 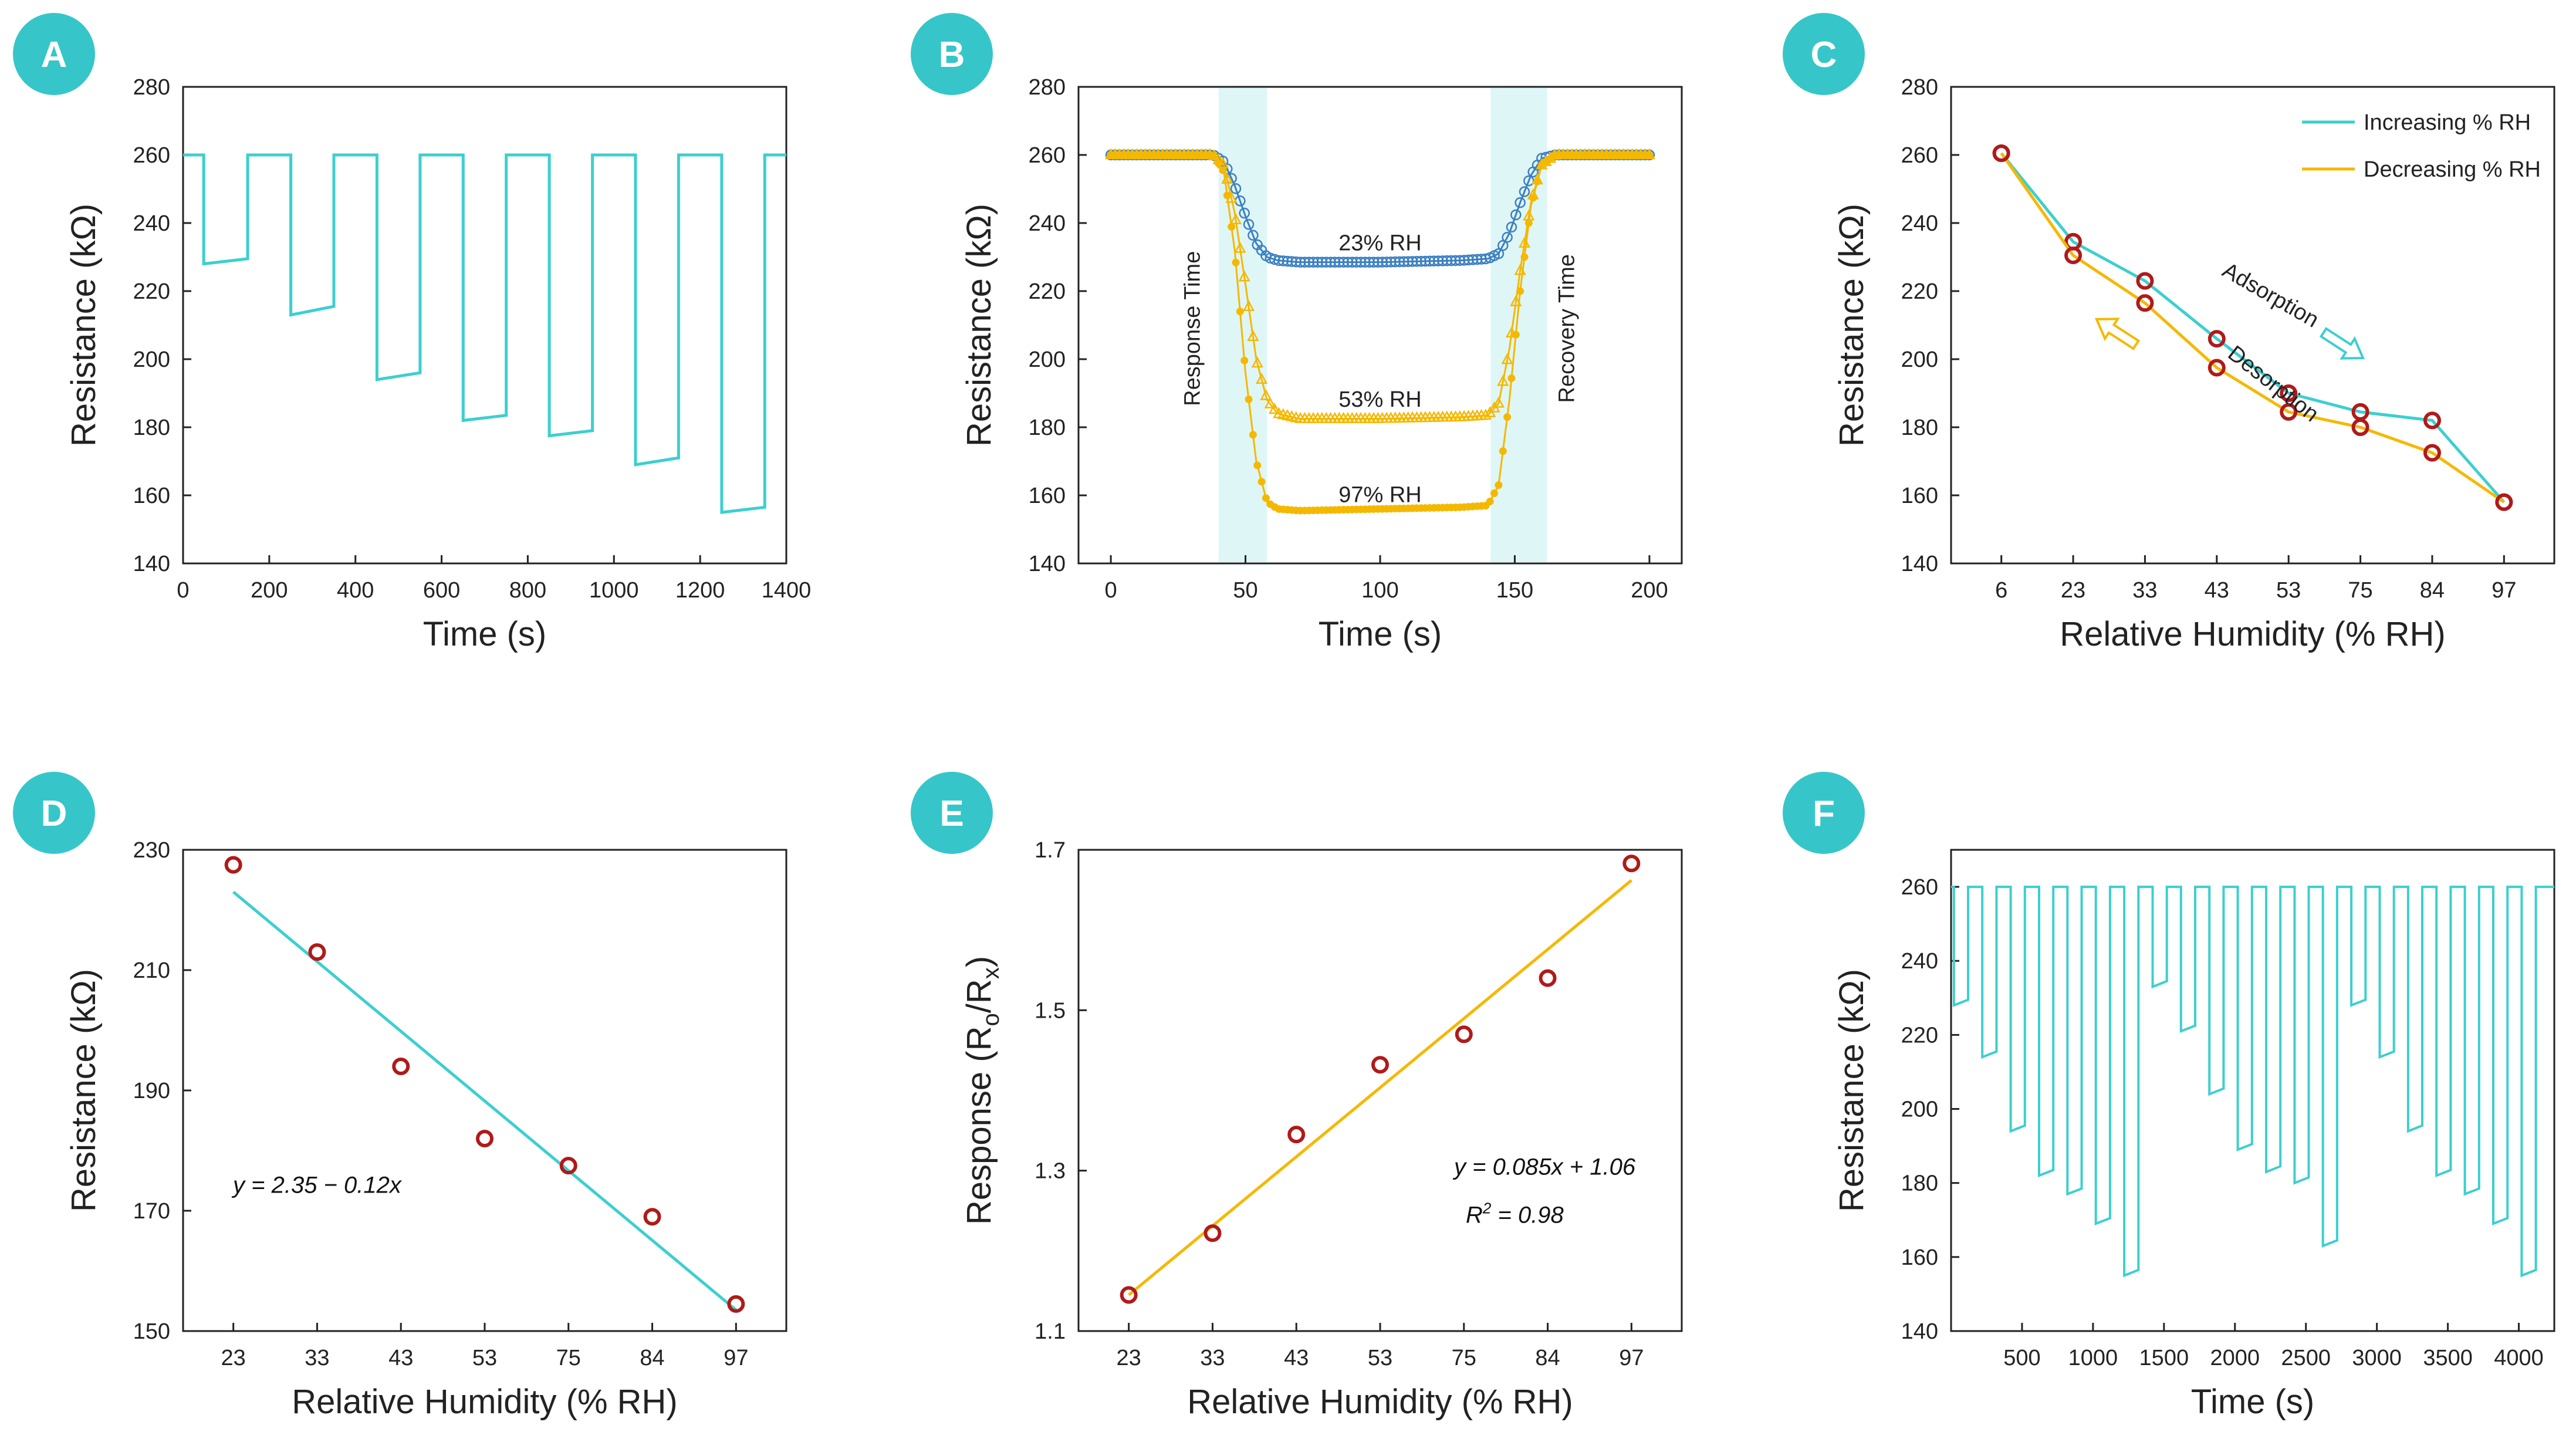 I want to click on y-title-end: ), so click(x=979, y=962).